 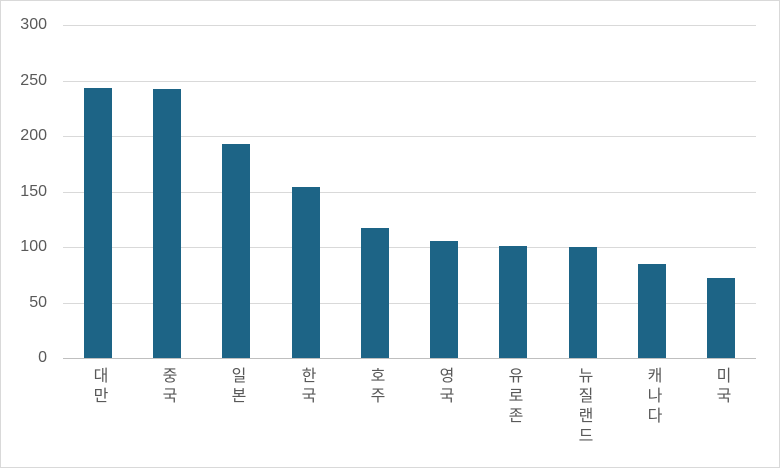 I want to click on y-axis-tick-label: 50, so click(x=38, y=302).